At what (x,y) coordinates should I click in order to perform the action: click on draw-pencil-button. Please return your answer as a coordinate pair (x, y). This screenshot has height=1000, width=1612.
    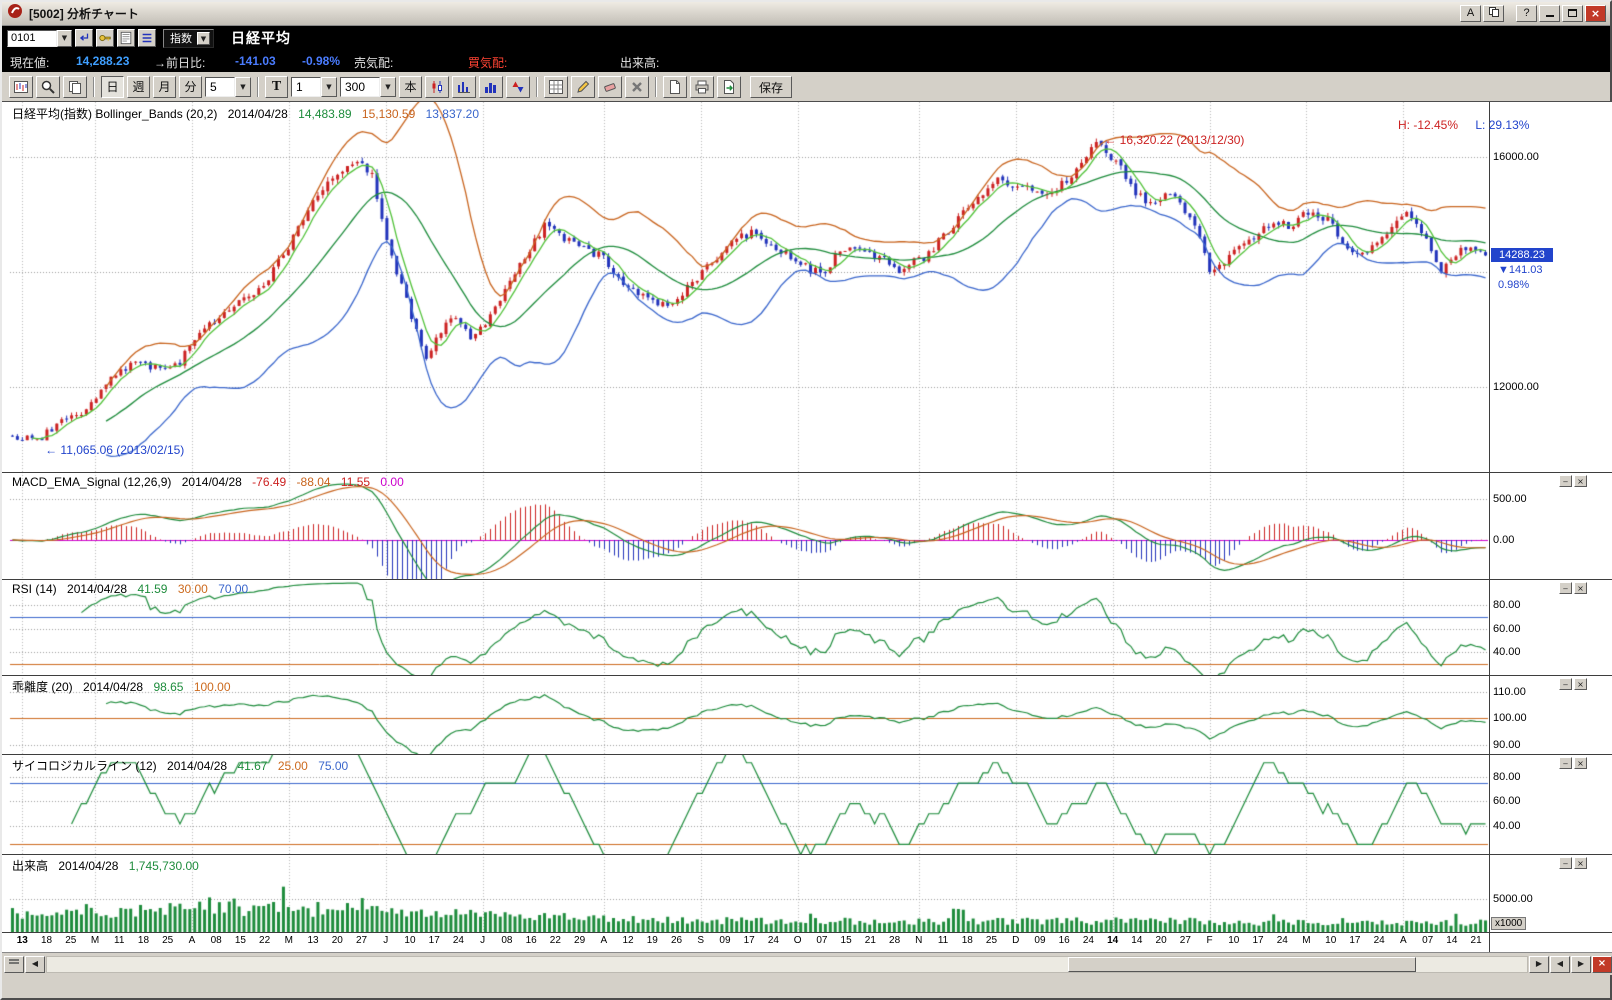
    Looking at the image, I should click on (583, 86).